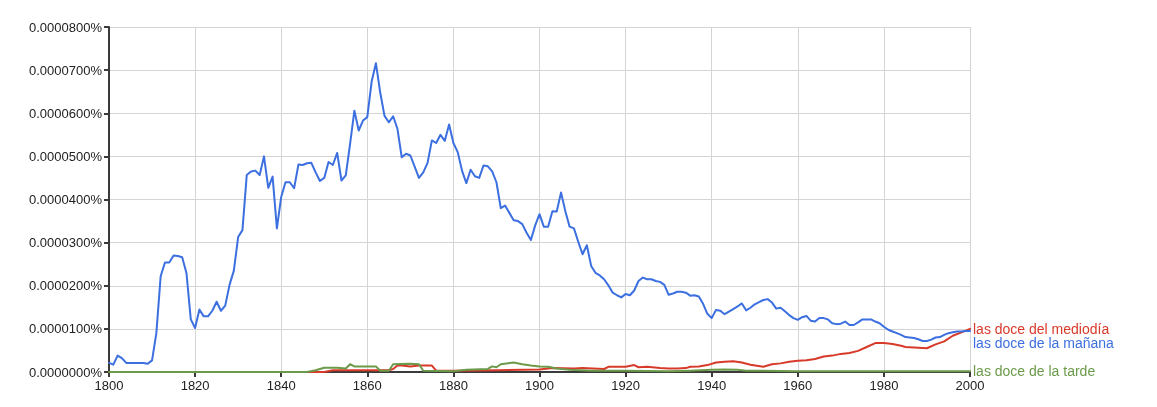 The image size is (1157, 407). Describe the element at coordinates (65, 70) in the screenshot. I see `y-tick-label: 0.0000700%` at that location.